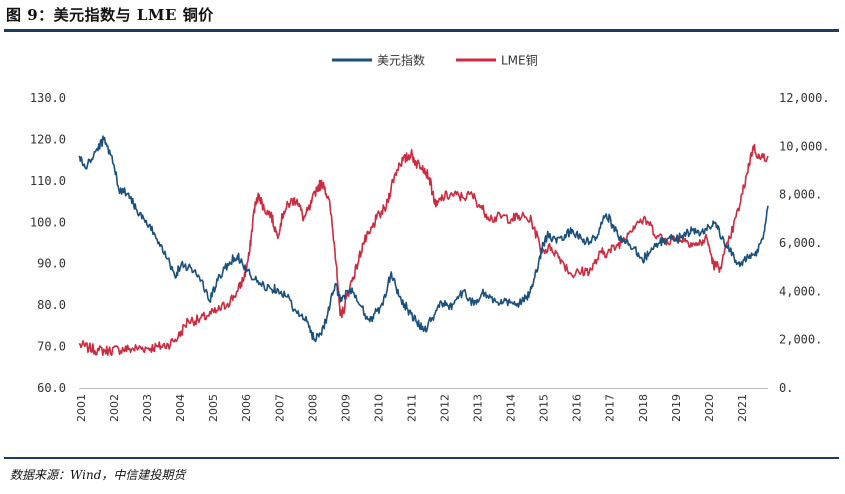 The image size is (845, 494). Describe the element at coordinates (421, 458) in the screenshot. I see `bottom-rule` at that location.